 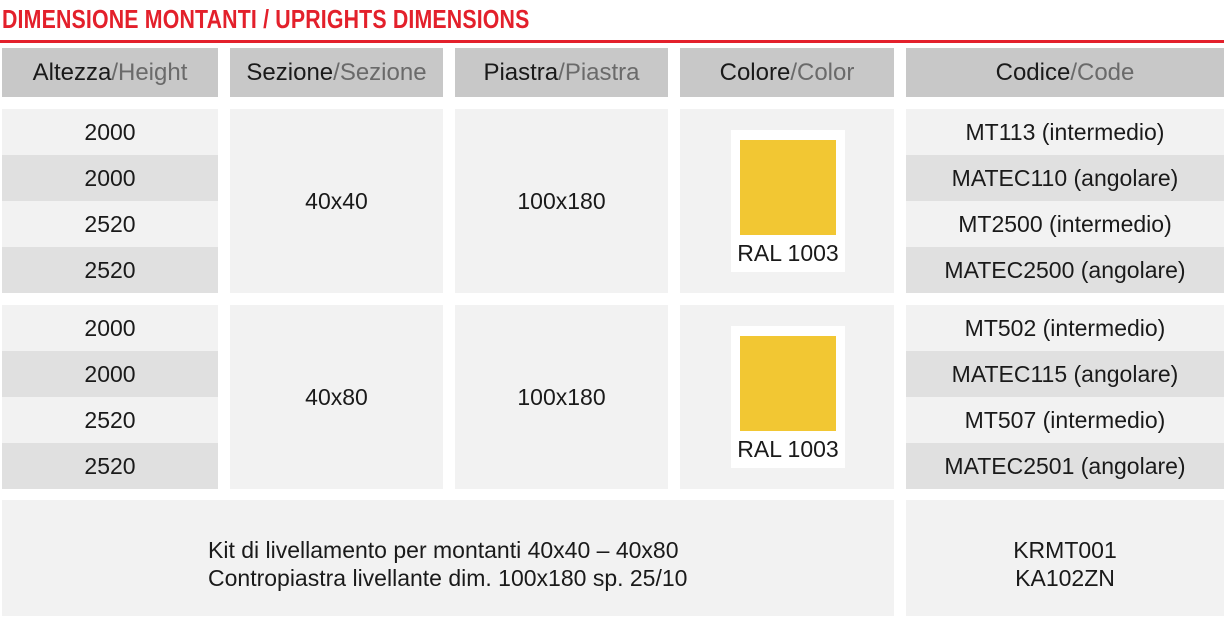 What do you see at coordinates (1065, 550) in the screenshot?
I see `kit-code: KRMT001` at bounding box center [1065, 550].